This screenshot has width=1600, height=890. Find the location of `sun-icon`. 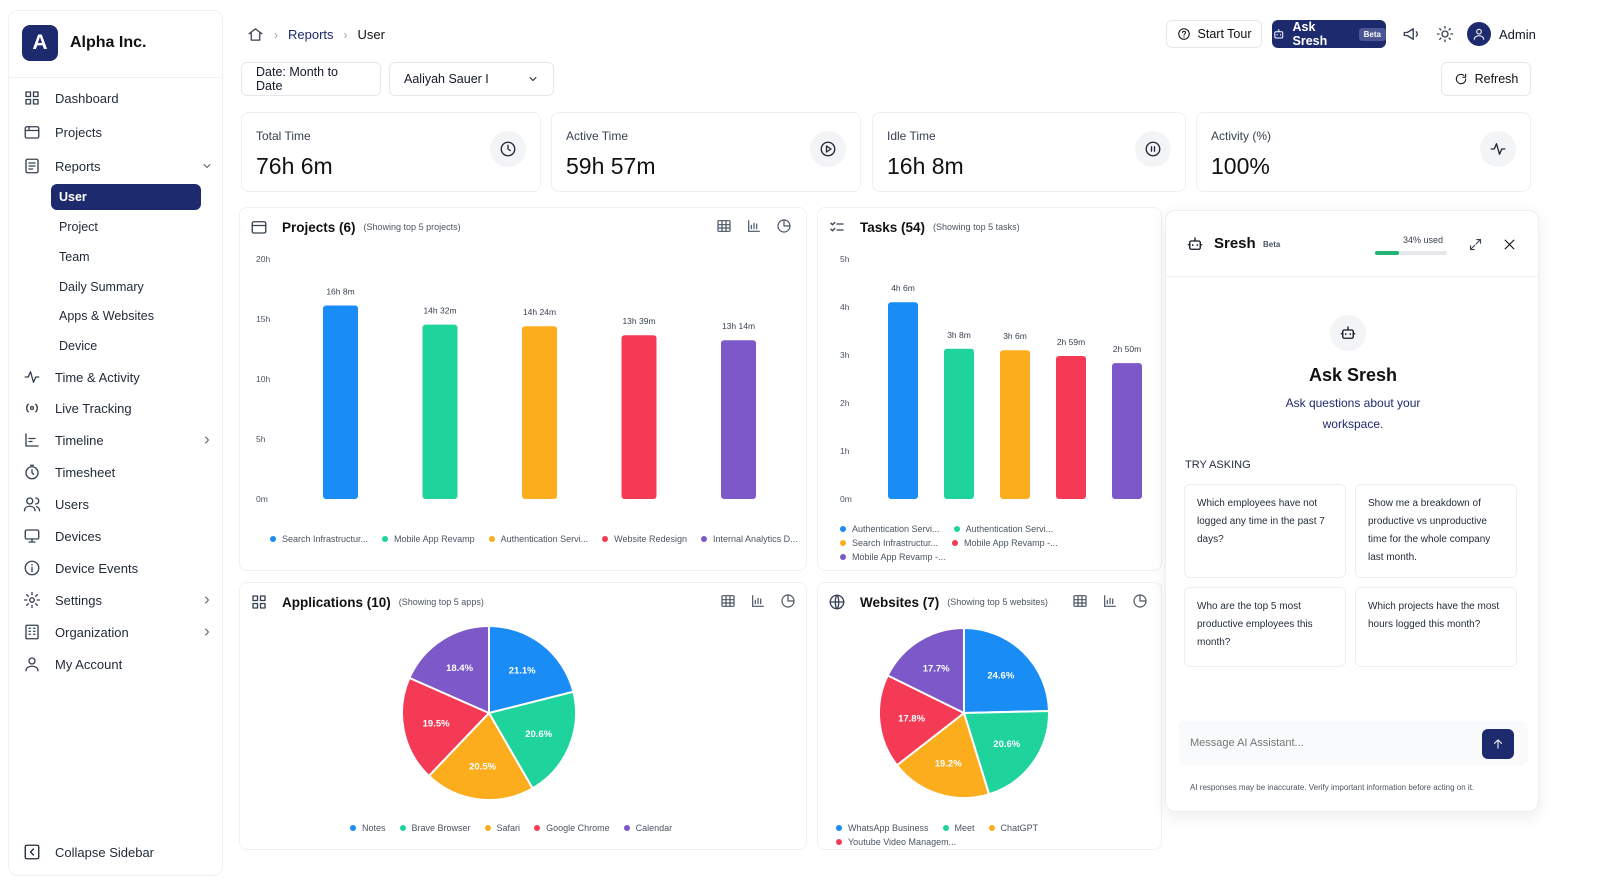

sun-icon is located at coordinates (1445, 34).